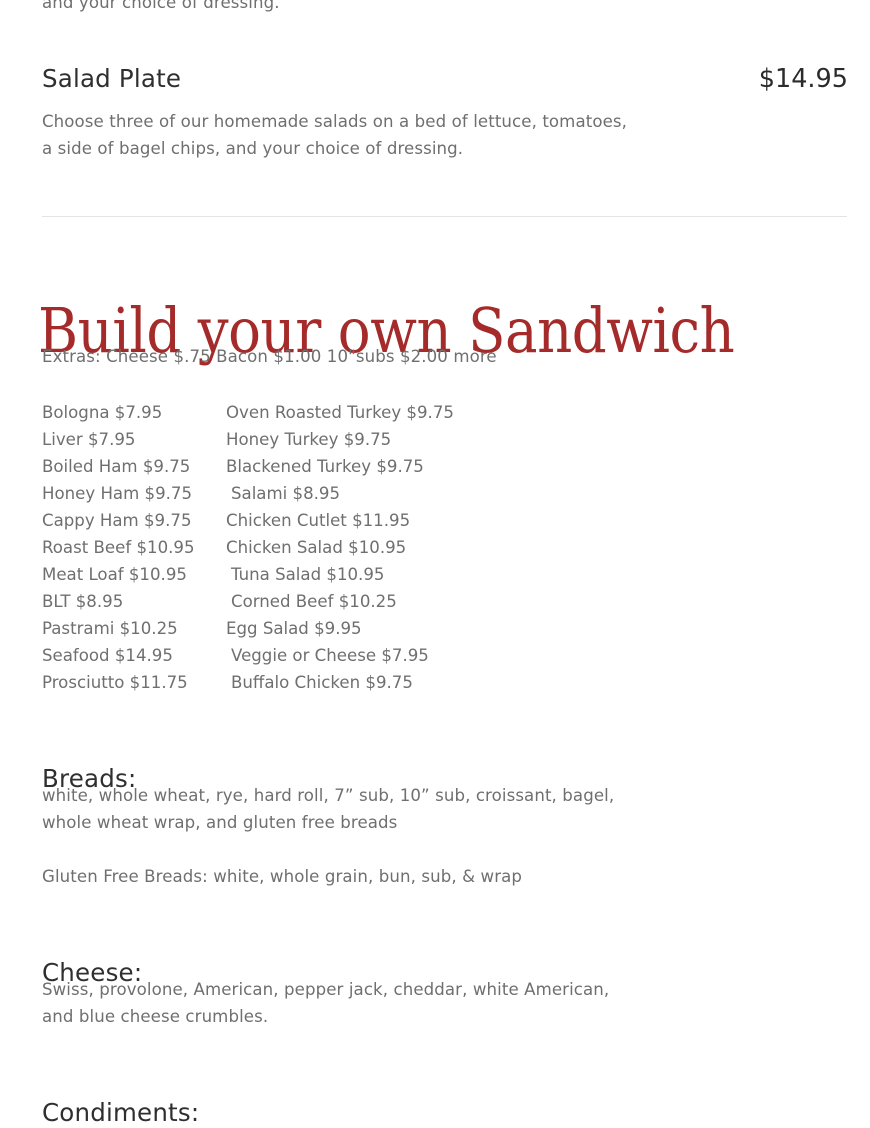 The image size is (870, 1128). Describe the element at coordinates (89, 779) in the screenshot. I see `section-heading-breads: Breads:` at that location.